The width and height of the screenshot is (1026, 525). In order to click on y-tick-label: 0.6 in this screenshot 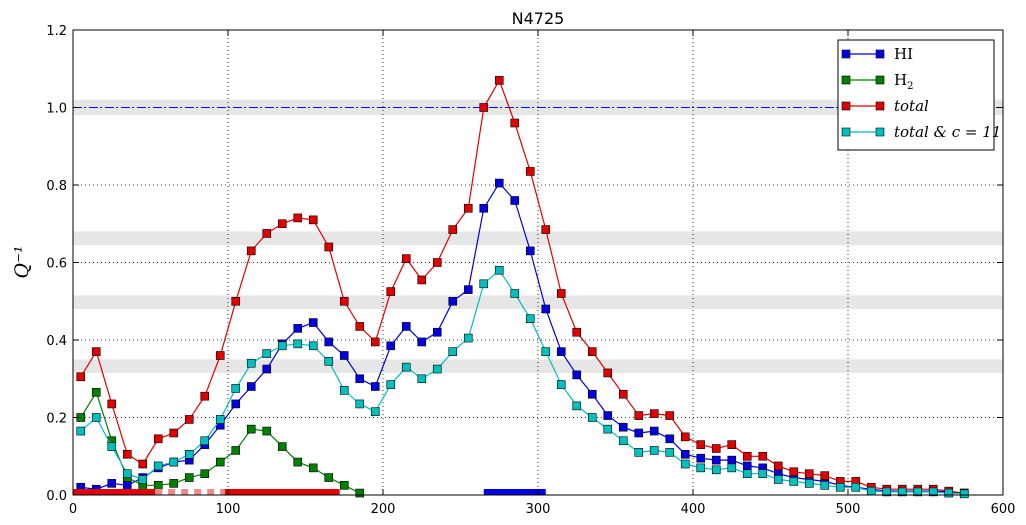, I will do `click(56, 264)`.